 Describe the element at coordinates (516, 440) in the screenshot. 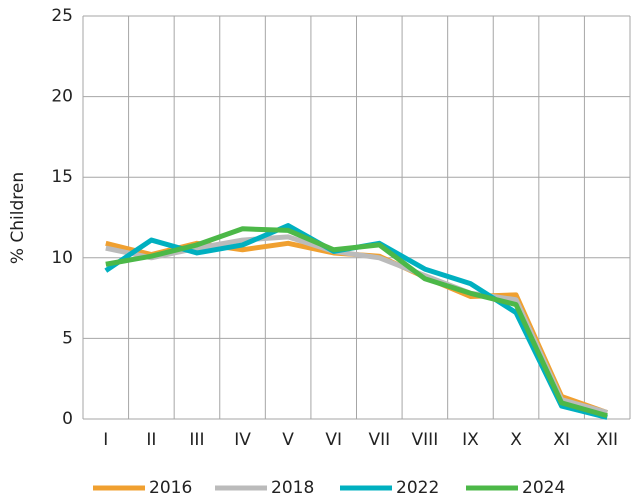

I see `x-tick-label: X` at that location.